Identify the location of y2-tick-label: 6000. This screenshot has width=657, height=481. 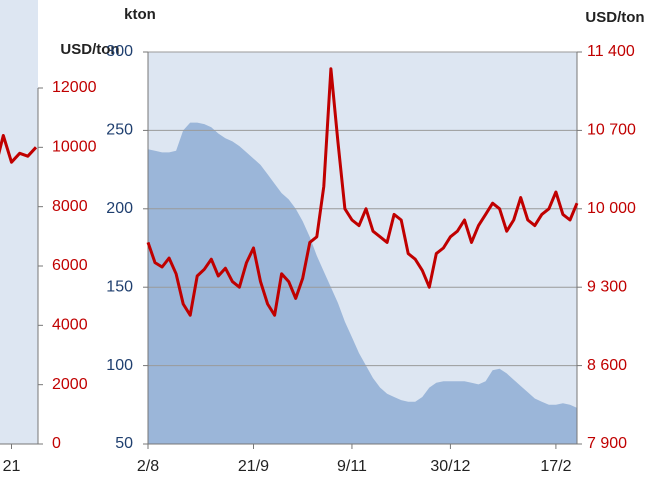
(70, 265).